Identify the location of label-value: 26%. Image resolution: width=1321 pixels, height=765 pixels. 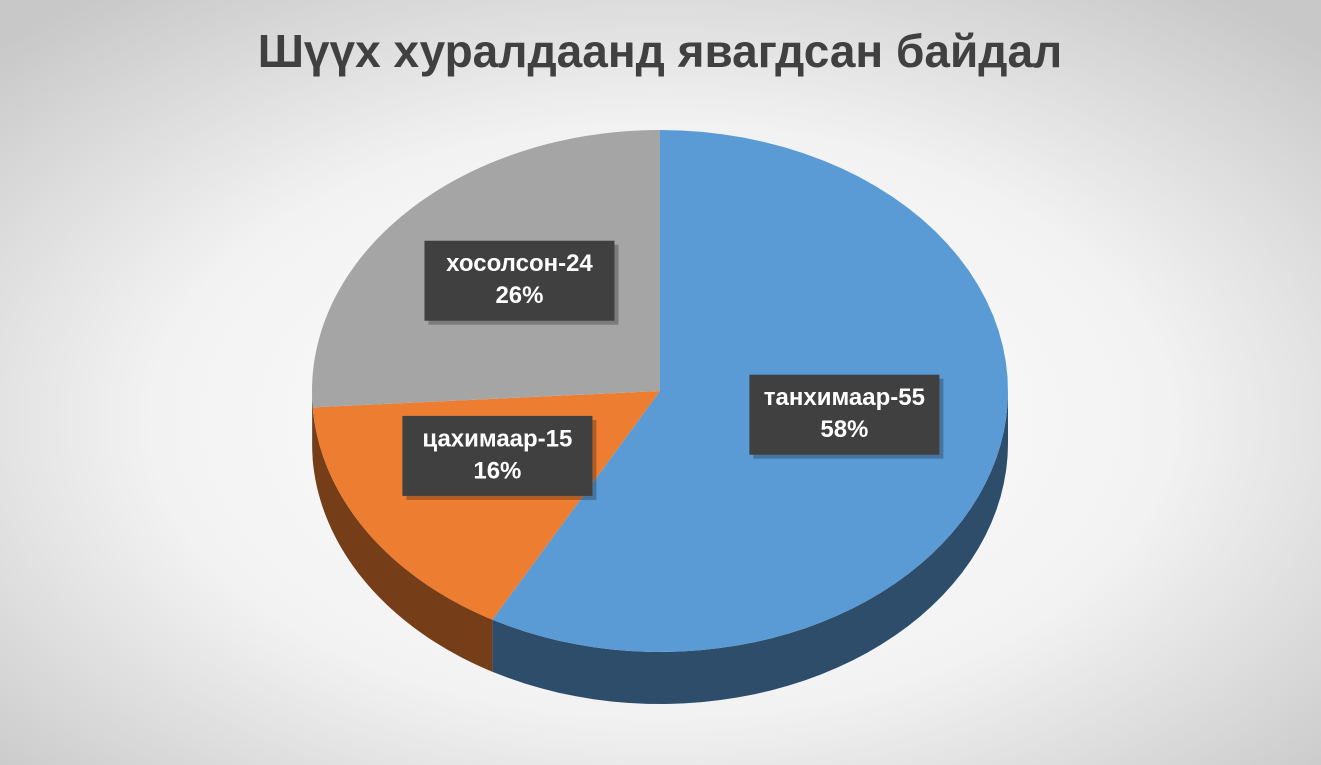
(519, 295).